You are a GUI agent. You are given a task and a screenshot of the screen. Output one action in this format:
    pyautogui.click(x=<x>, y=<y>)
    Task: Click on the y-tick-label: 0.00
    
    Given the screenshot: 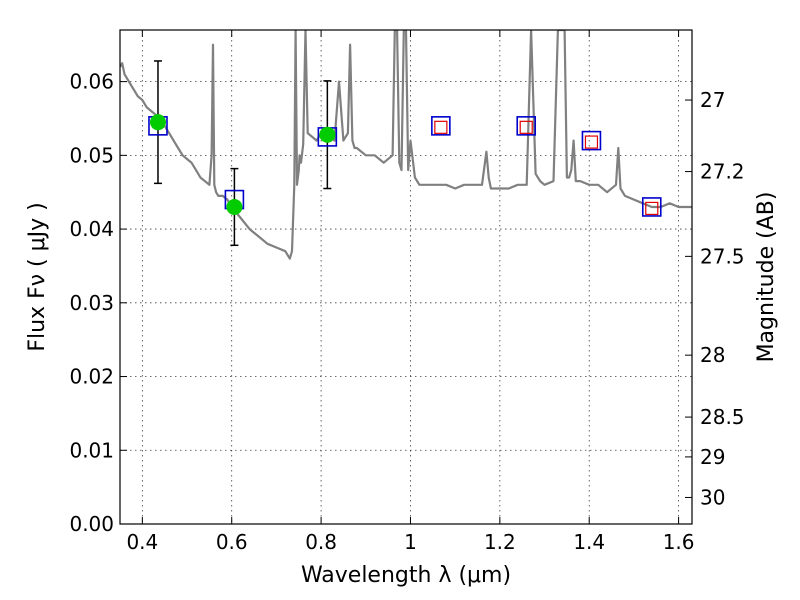 What is the action you would take?
    pyautogui.click(x=91, y=524)
    